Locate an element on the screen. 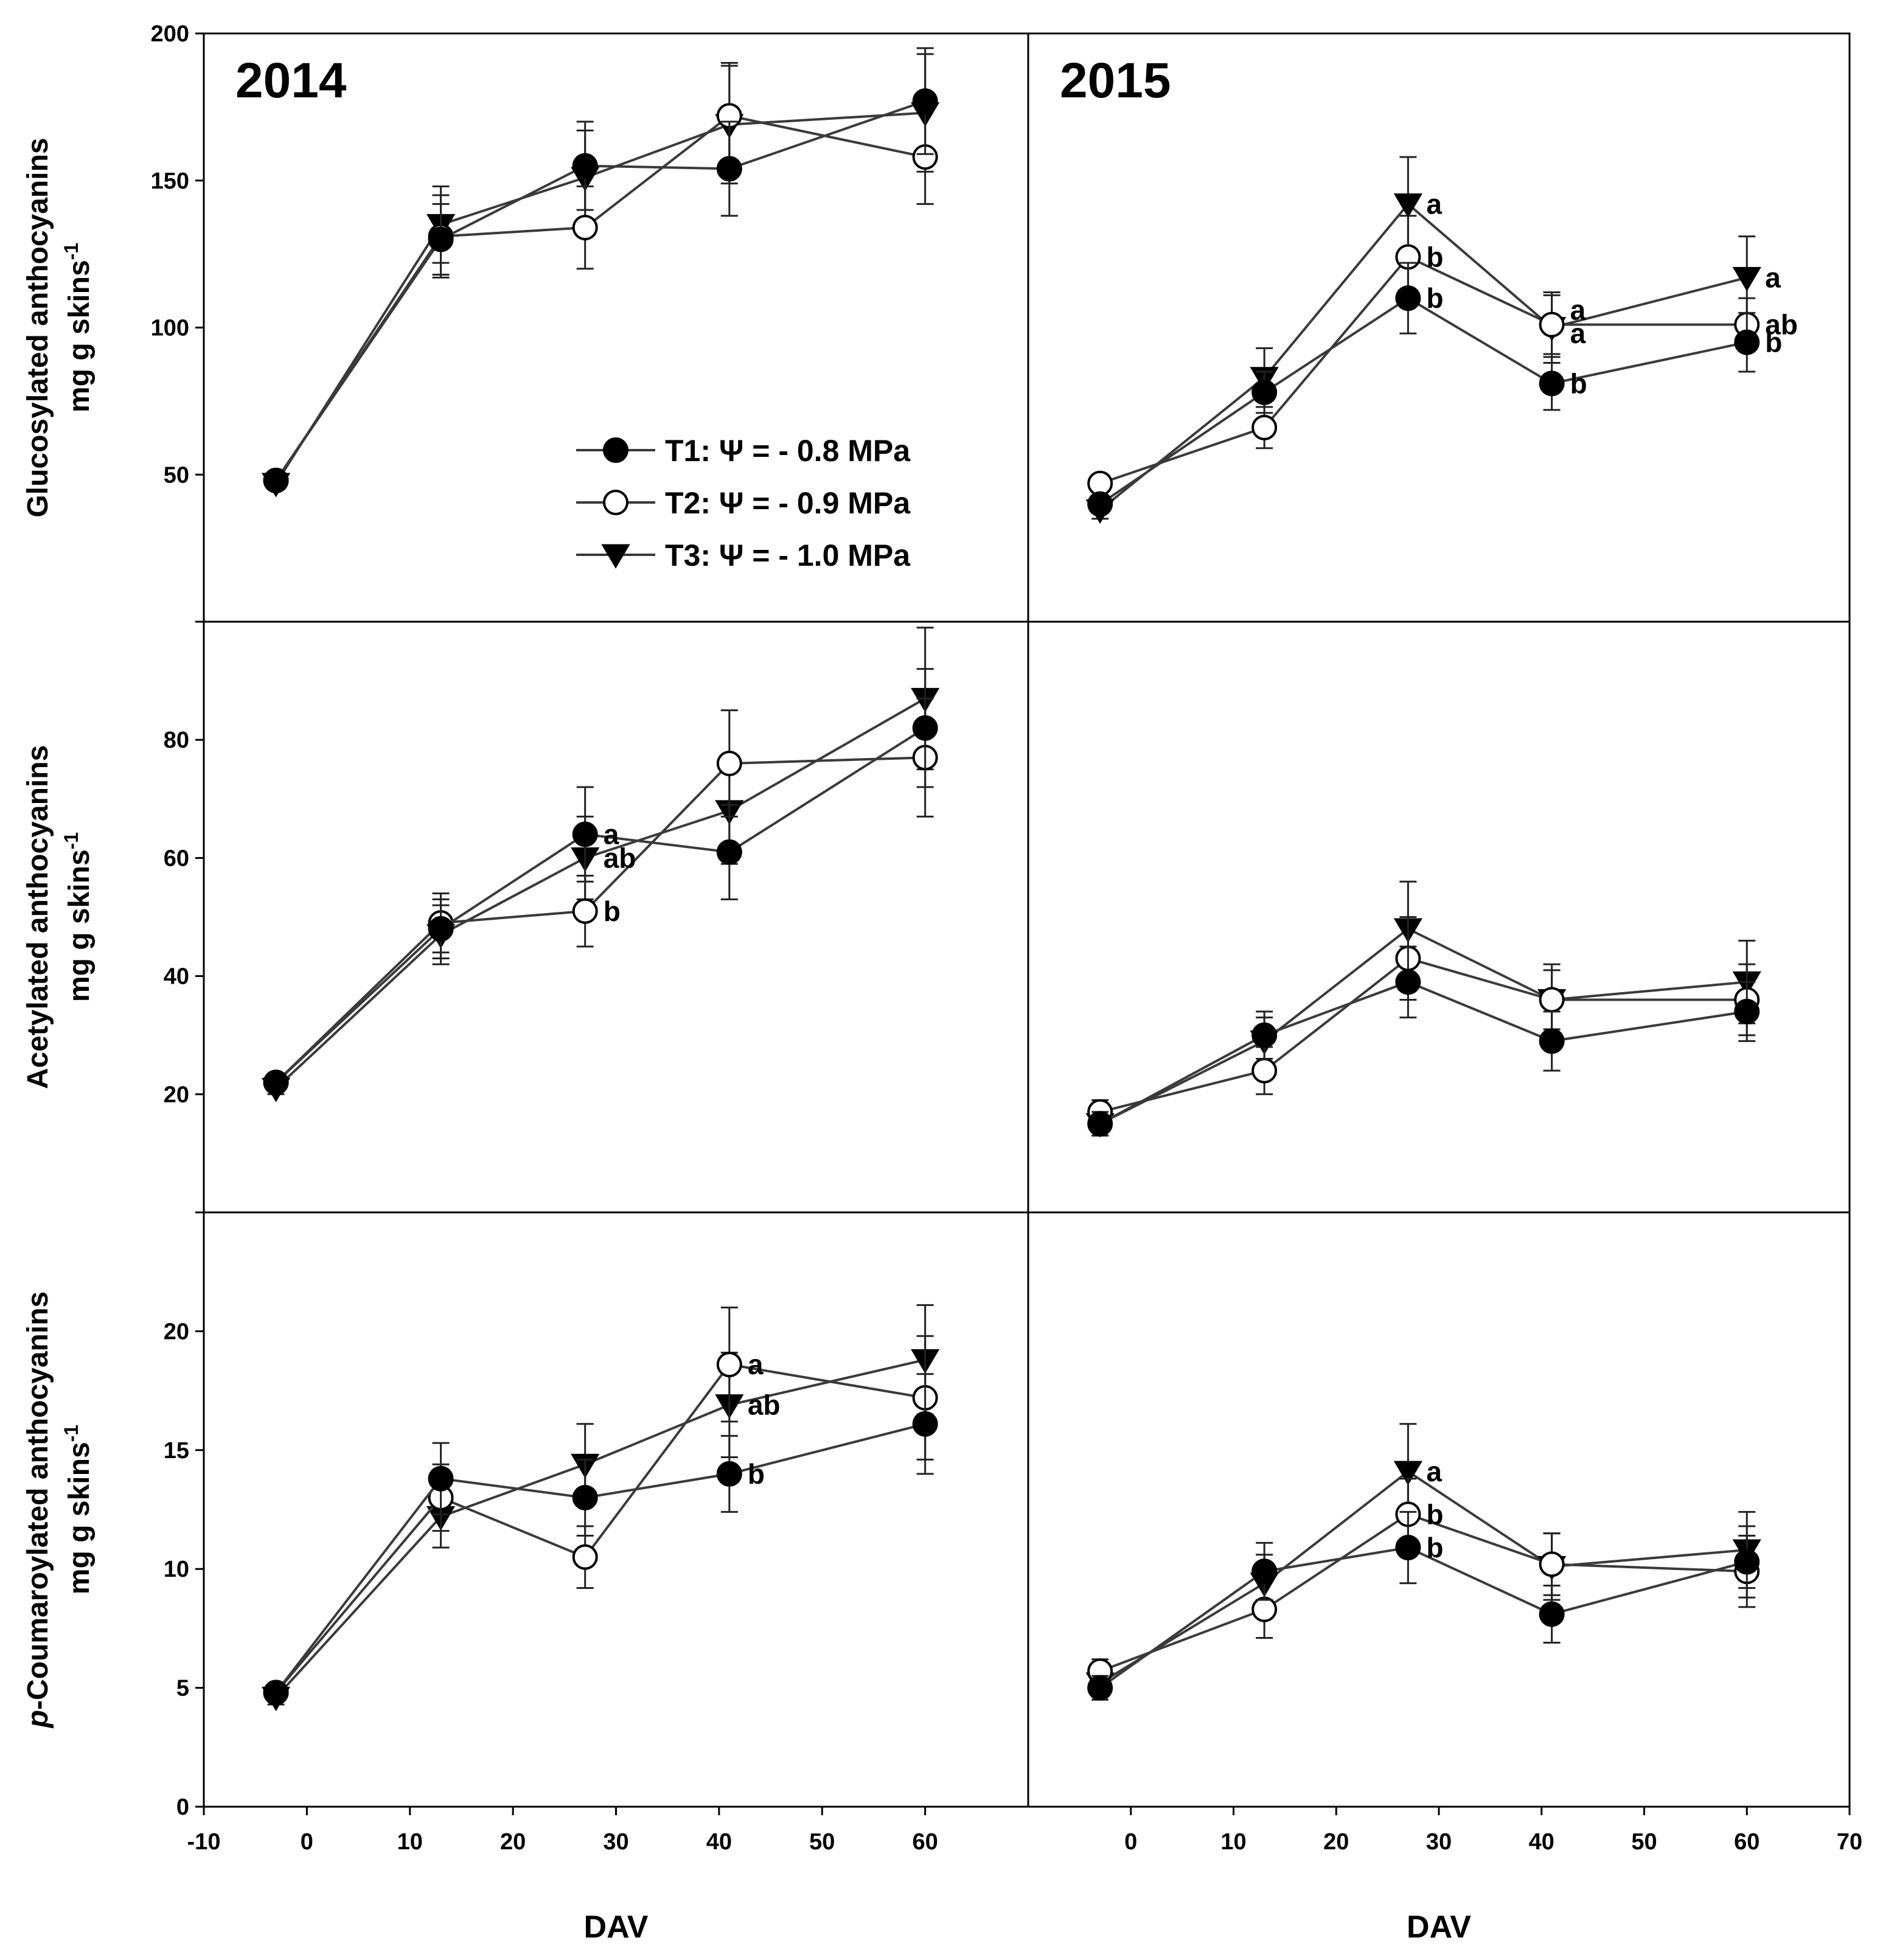 The image size is (1883, 1960). legend-entry-T1: T1: Ψ = - 0.8 MPa is located at coordinates (744, 451).